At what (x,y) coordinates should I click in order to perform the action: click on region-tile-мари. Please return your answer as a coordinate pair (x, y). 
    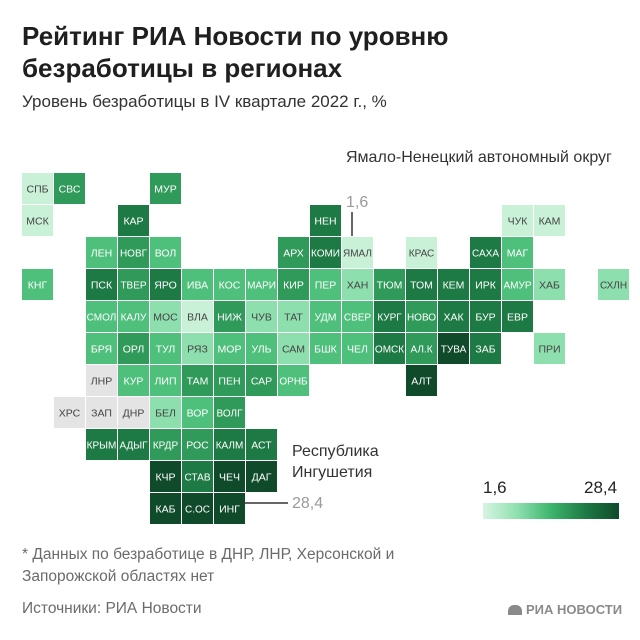
    Looking at the image, I should click on (261, 284).